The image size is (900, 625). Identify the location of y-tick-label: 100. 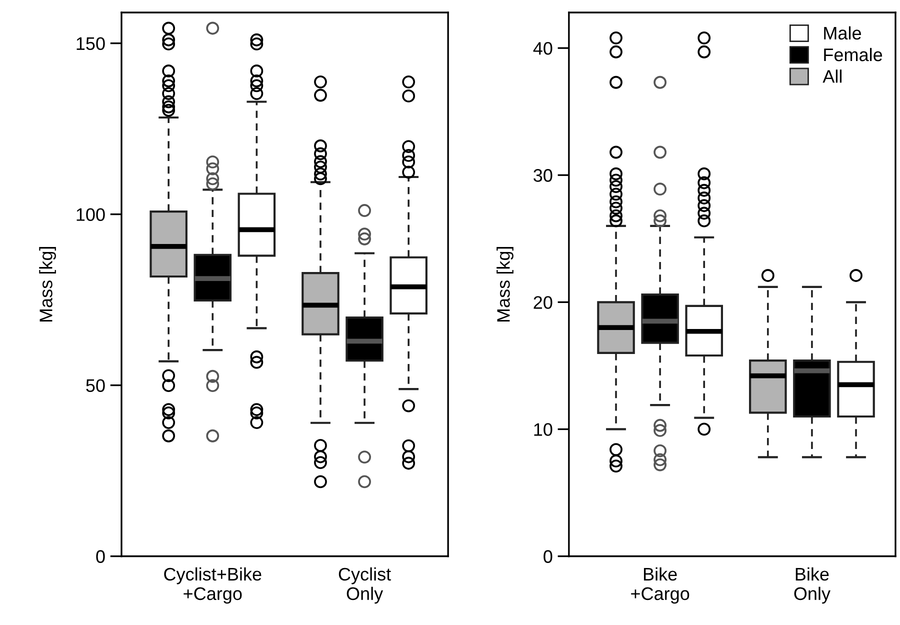
(90, 214).